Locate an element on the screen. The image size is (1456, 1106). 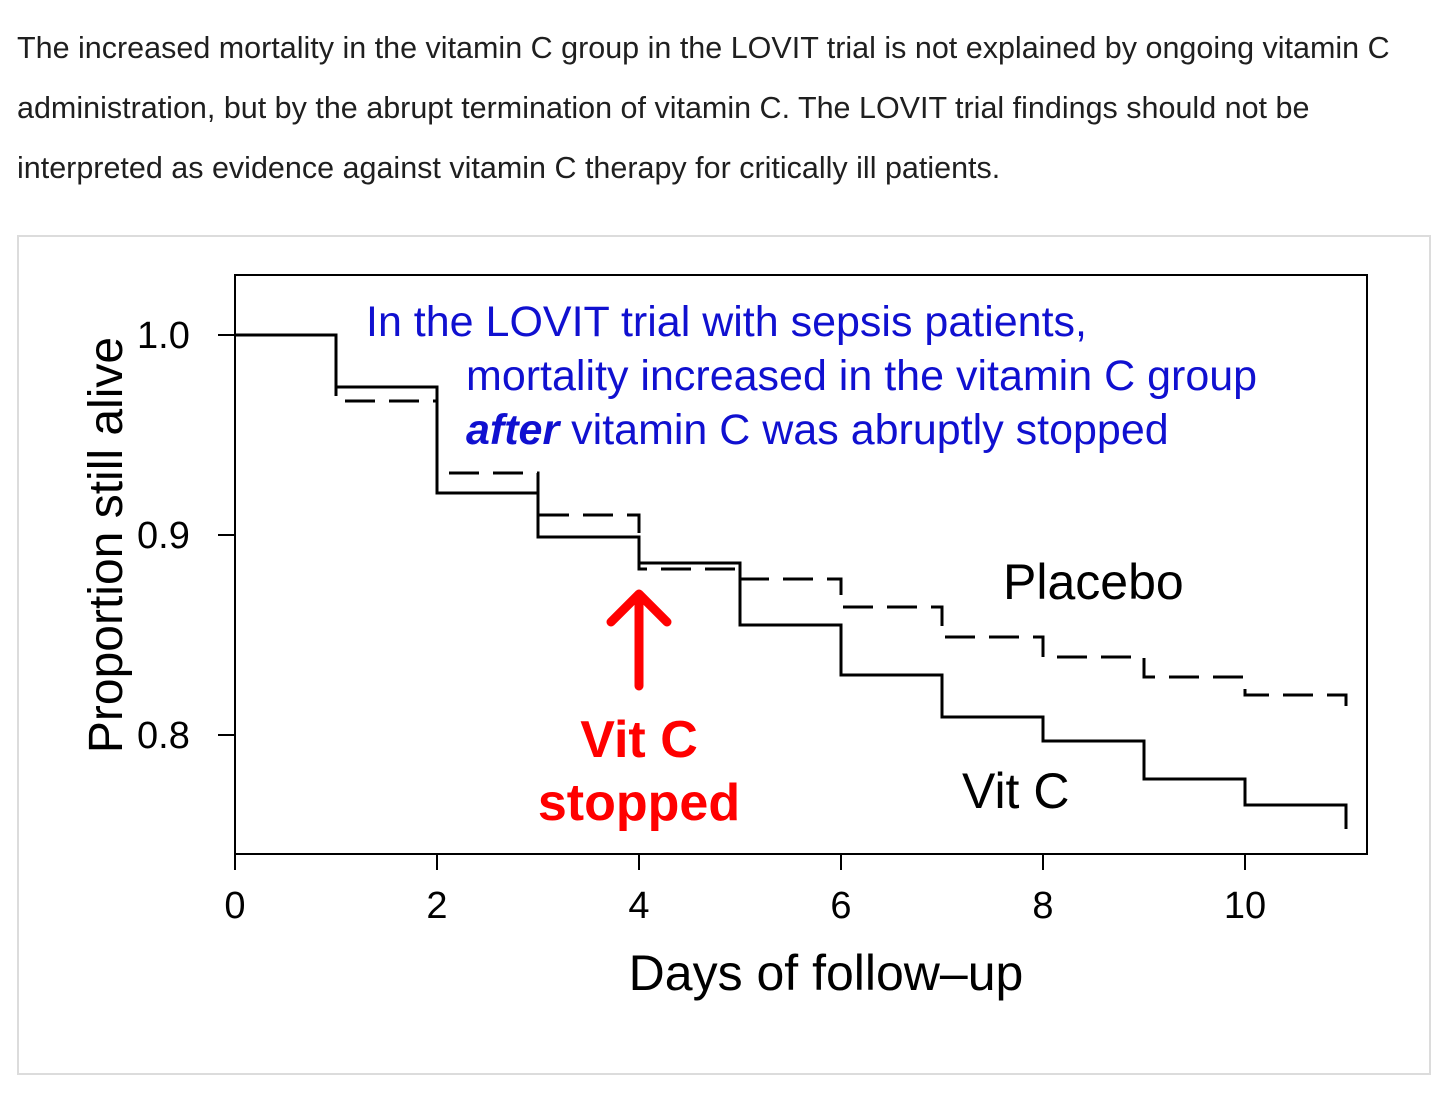
x-tick-label: 4 is located at coordinates (638, 906).